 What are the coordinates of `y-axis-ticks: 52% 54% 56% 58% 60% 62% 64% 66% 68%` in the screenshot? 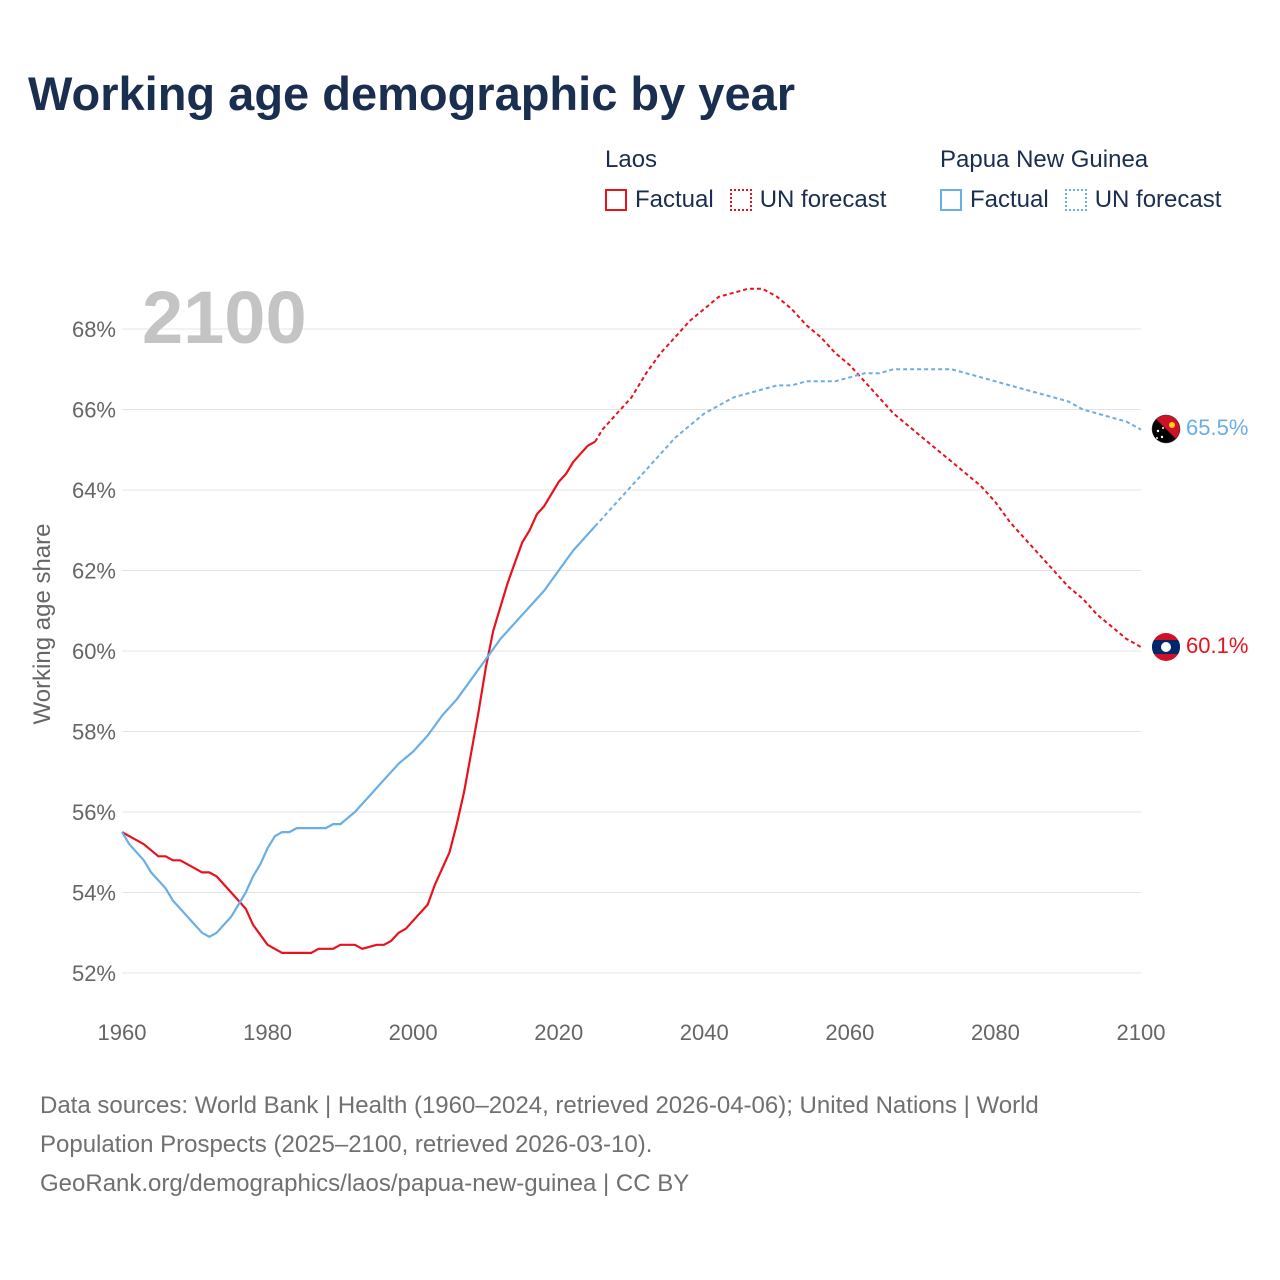 It's located at (94, 651).